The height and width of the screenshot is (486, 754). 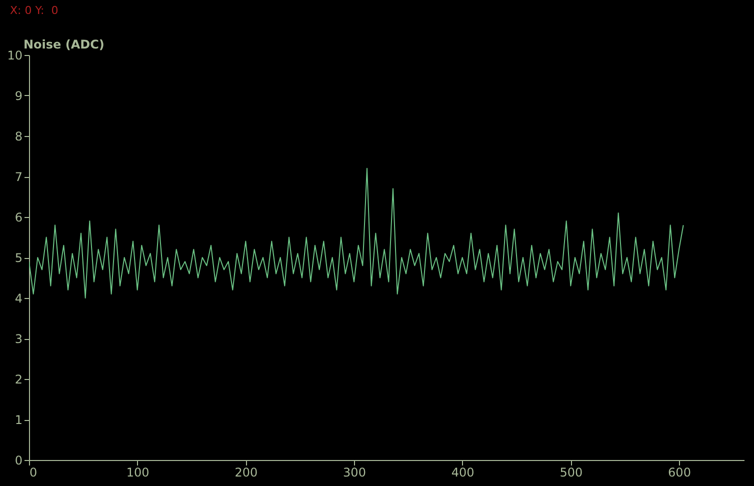 What do you see at coordinates (18, 96) in the screenshot?
I see `y-tick-label: 9` at bounding box center [18, 96].